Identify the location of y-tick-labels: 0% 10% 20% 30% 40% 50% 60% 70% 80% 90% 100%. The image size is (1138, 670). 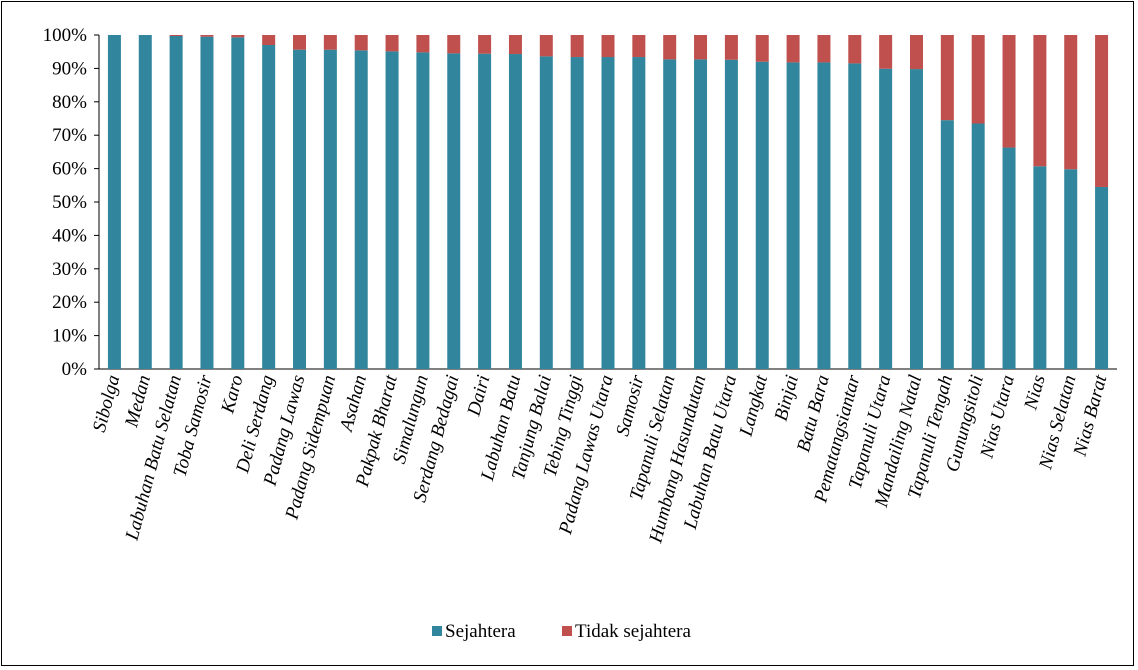
(65, 202).